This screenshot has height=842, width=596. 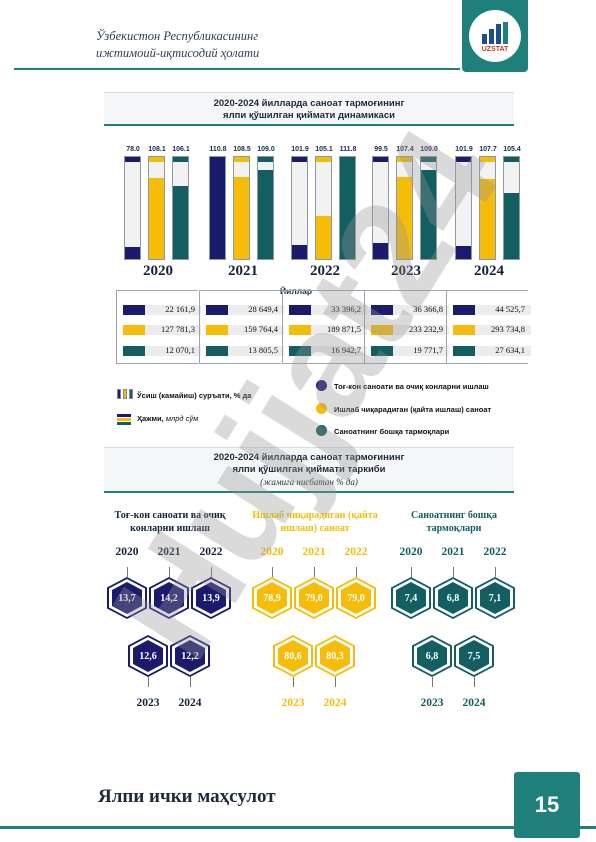 I want to click on legend-growth-swatch2, so click(x=125, y=394).